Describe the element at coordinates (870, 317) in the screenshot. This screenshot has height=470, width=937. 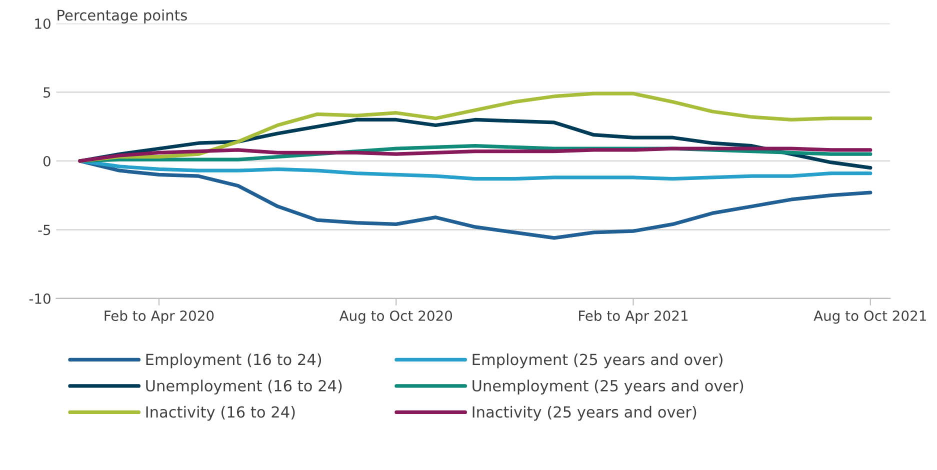
I see `x-tick-label: Aug to Oct 2021` at that location.